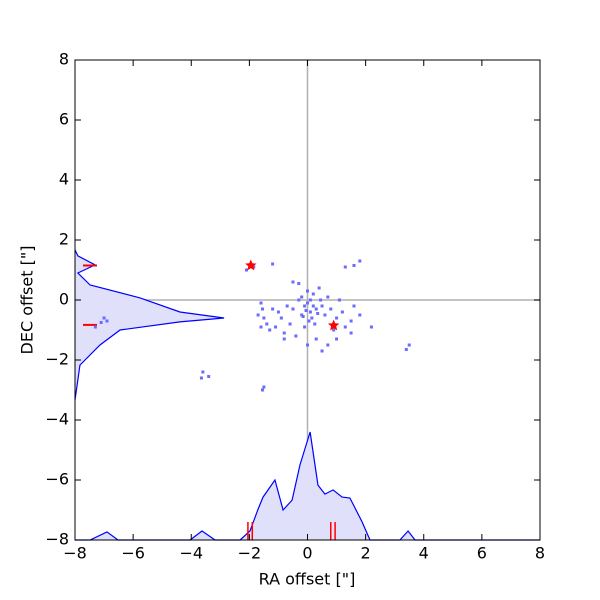 Image resolution: width=600 pixels, height=600 pixels. Describe the element at coordinates (27, 300) in the screenshot. I see `y-axis-label: DEC offset ["]` at that location.